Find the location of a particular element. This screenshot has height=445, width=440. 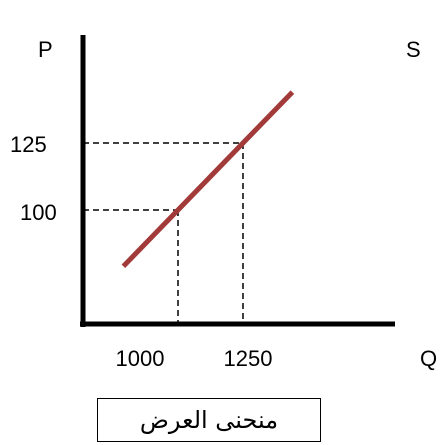

caption-text: منحنى العرض is located at coordinates (209, 420).